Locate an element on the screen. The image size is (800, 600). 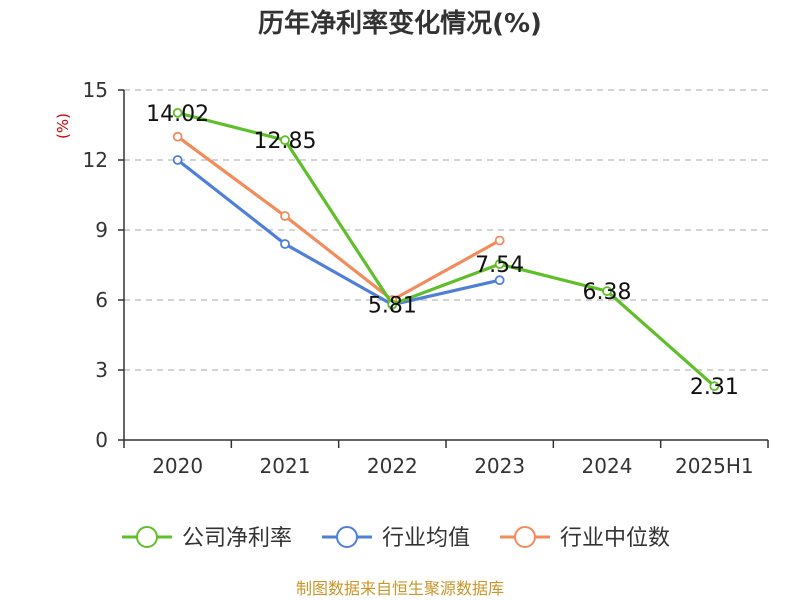
legend-label: 行业均值 is located at coordinates (426, 538).